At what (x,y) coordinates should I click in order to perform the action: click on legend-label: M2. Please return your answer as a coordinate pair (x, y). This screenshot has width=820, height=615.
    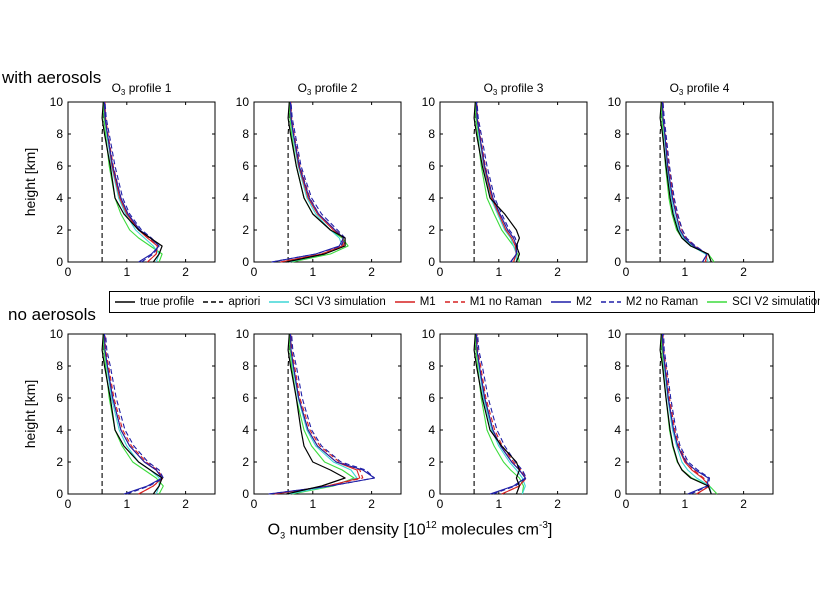
    Looking at the image, I should click on (583, 302).